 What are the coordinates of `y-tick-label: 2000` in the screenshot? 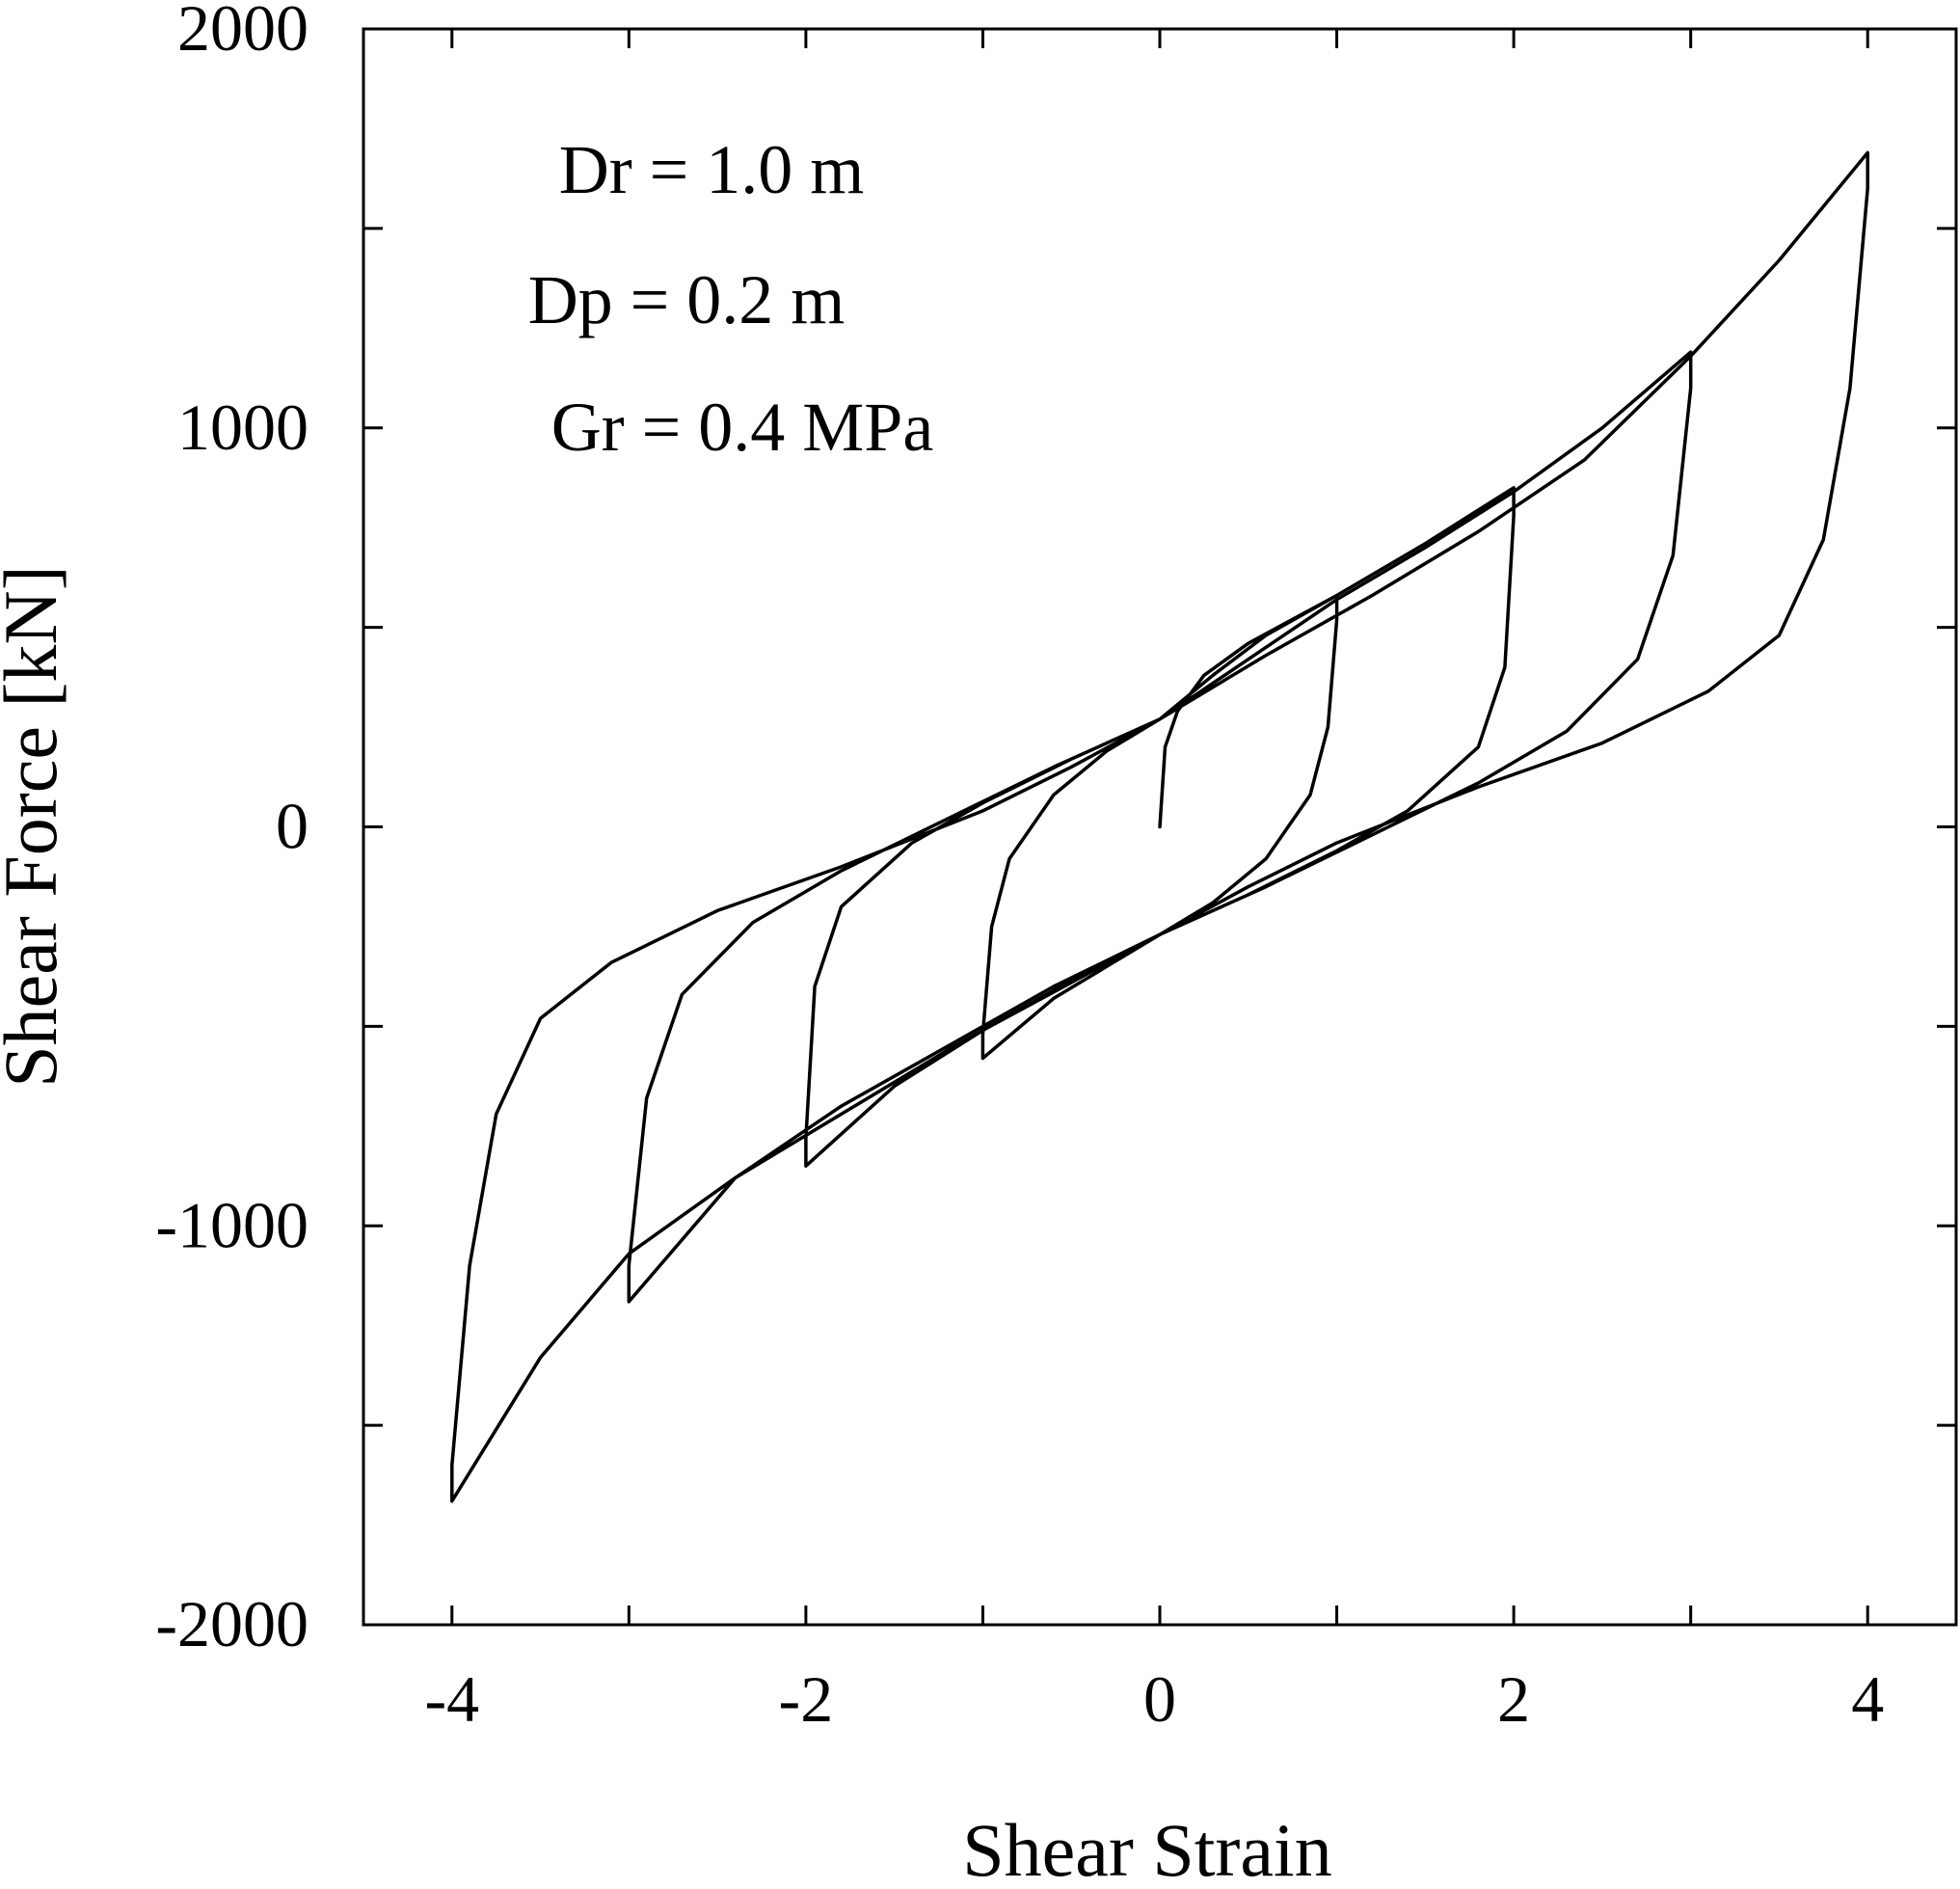 It's located at (243, 32).